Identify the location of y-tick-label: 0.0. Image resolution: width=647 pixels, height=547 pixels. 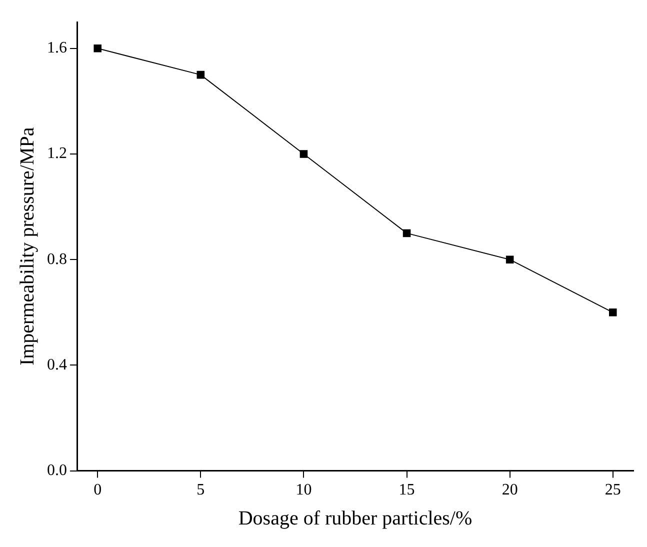
(57, 471).